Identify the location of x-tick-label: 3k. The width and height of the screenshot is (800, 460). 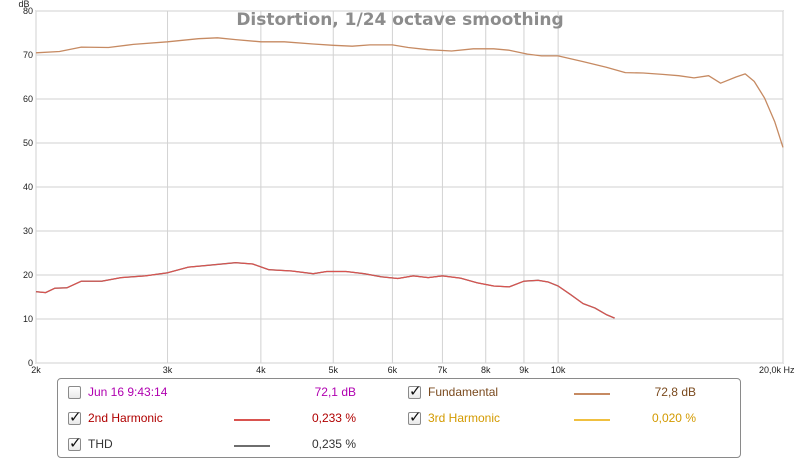
(168, 370).